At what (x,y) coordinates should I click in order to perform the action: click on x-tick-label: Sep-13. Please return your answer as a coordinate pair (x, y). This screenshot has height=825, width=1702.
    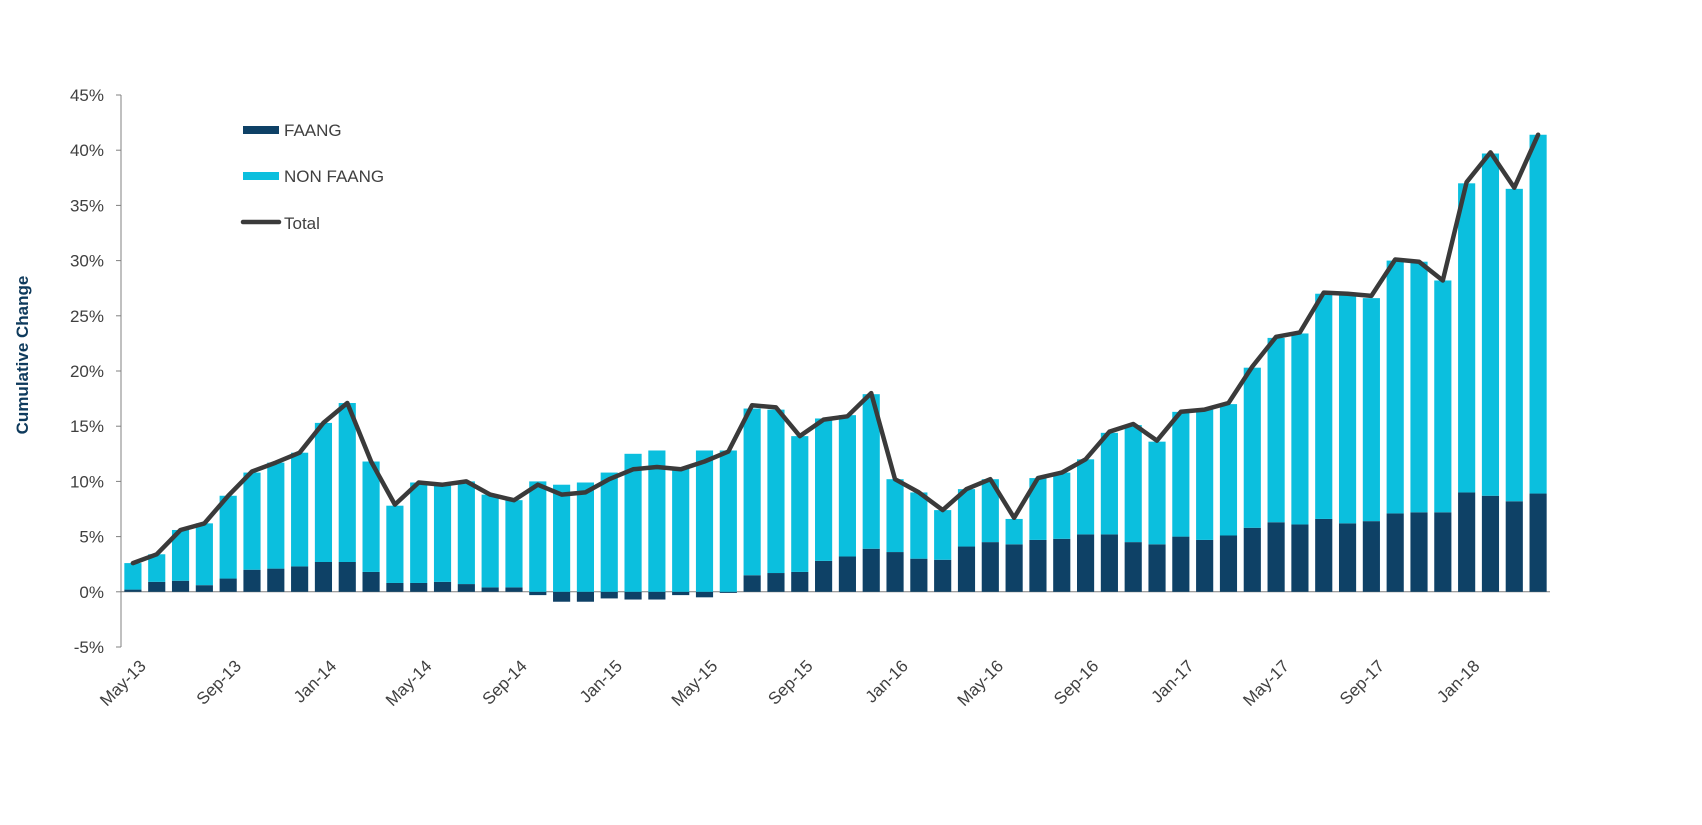
    Looking at the image, I should click on (219, 682).